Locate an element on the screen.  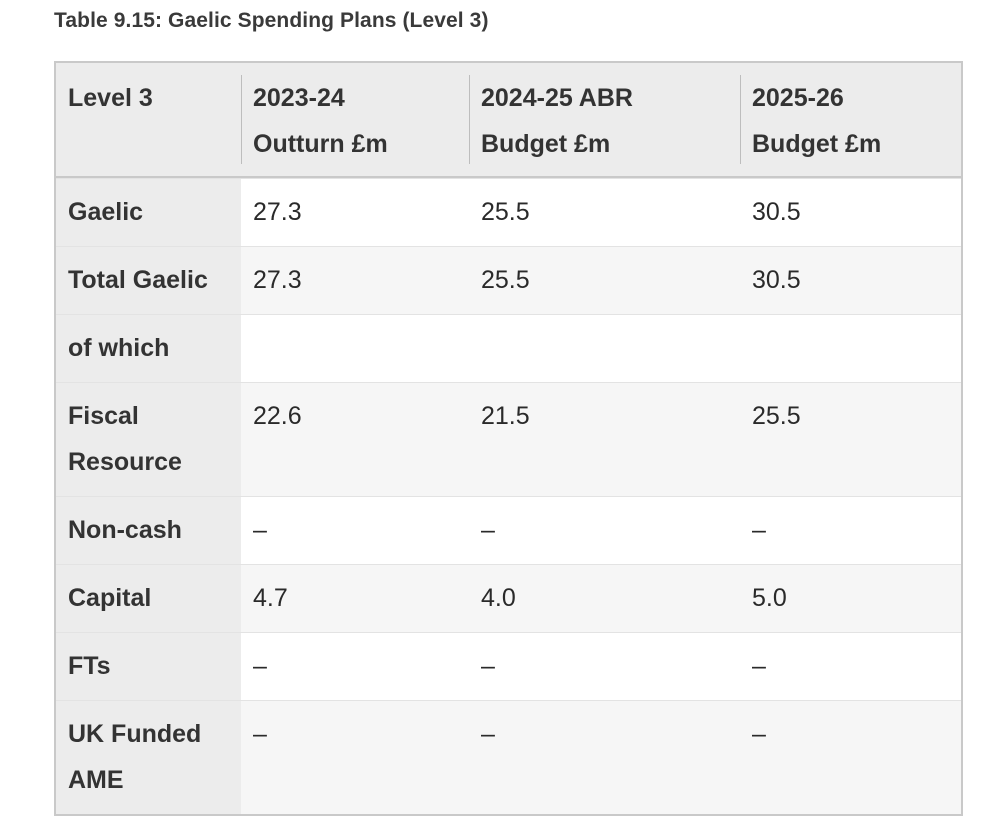
row-label-text: of which is located at coordinates (119, 348).